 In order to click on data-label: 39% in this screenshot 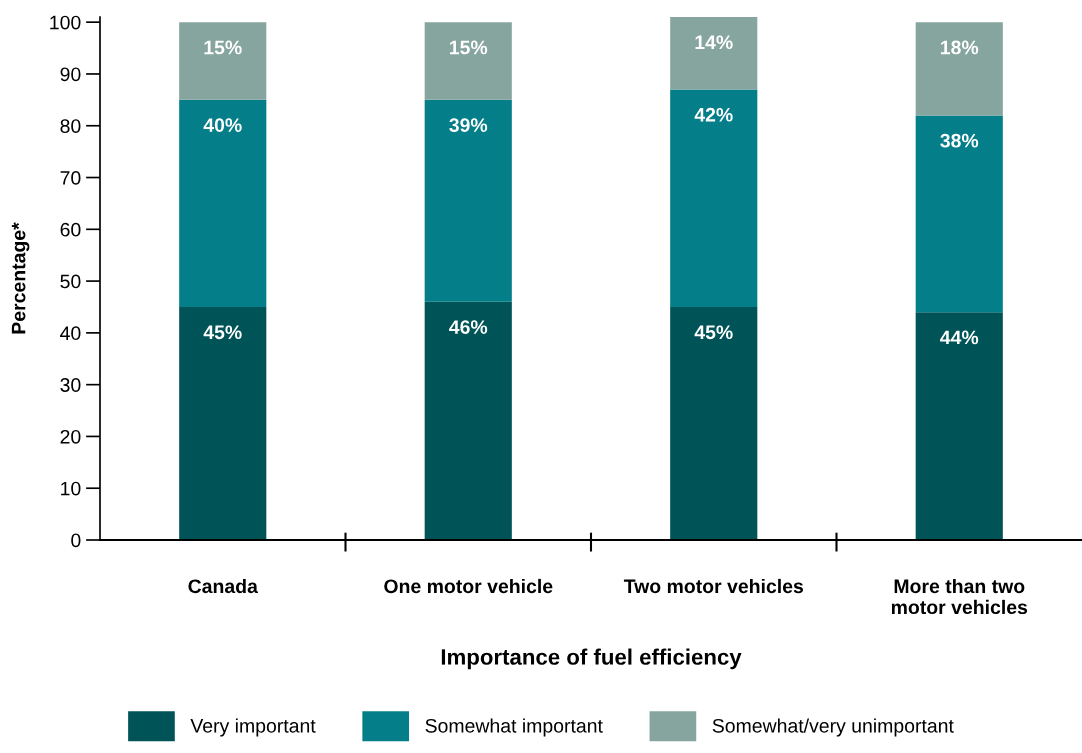, I will do `click(468, 125)`.